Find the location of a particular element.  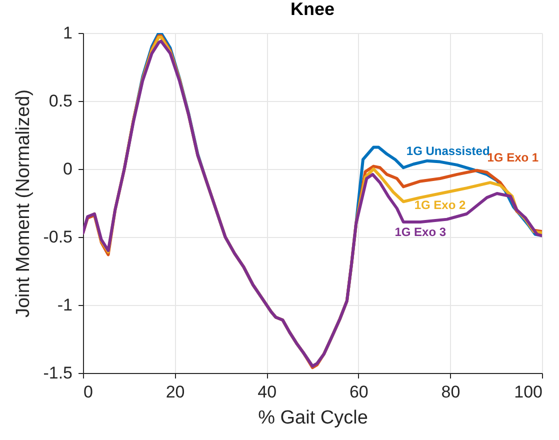

x-tick-label: 20 is located at coordinates (175, 392).